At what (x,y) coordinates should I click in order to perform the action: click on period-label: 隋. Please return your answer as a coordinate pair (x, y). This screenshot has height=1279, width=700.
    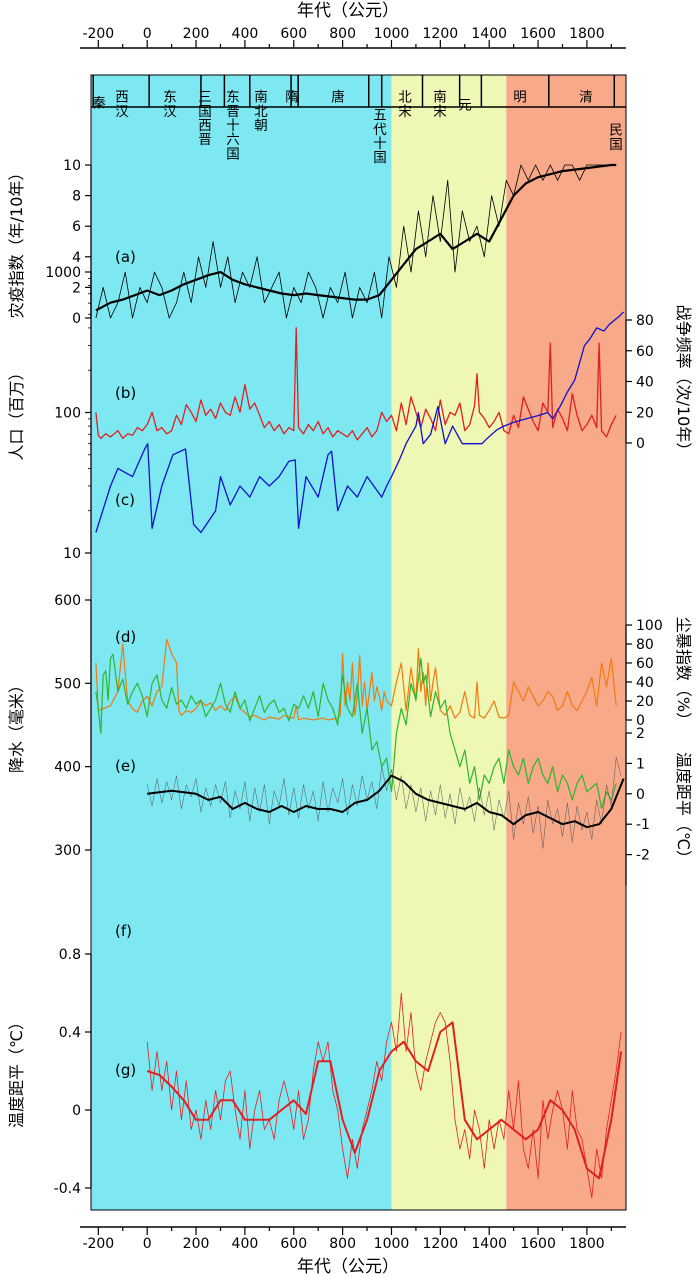
    Looking at the image, I should click on (292, 98).